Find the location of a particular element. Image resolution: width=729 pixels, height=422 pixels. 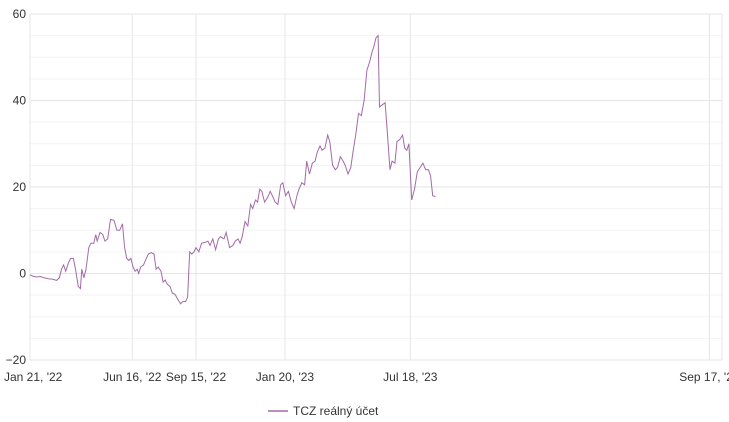

y-axis: −20 0 20 40 60 is located at coordinates (16, 187).